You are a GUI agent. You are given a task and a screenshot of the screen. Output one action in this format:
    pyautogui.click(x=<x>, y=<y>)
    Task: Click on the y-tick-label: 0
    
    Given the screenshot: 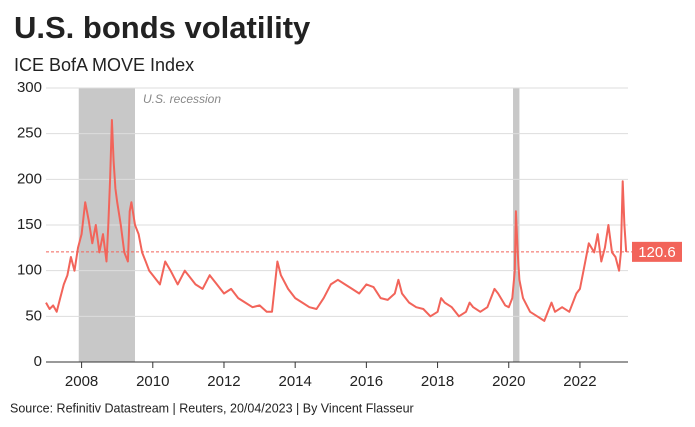 What is the action you would take?
    pyautogui.click(x=38, y=361)
    